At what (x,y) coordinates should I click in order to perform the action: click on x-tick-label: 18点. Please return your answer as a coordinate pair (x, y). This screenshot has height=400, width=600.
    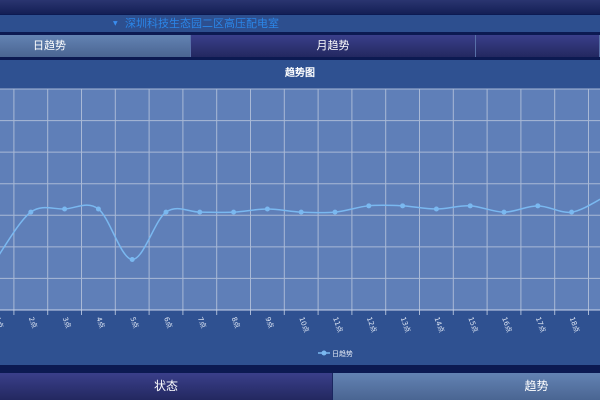
    Looking at the image, I should click on (574, 325).